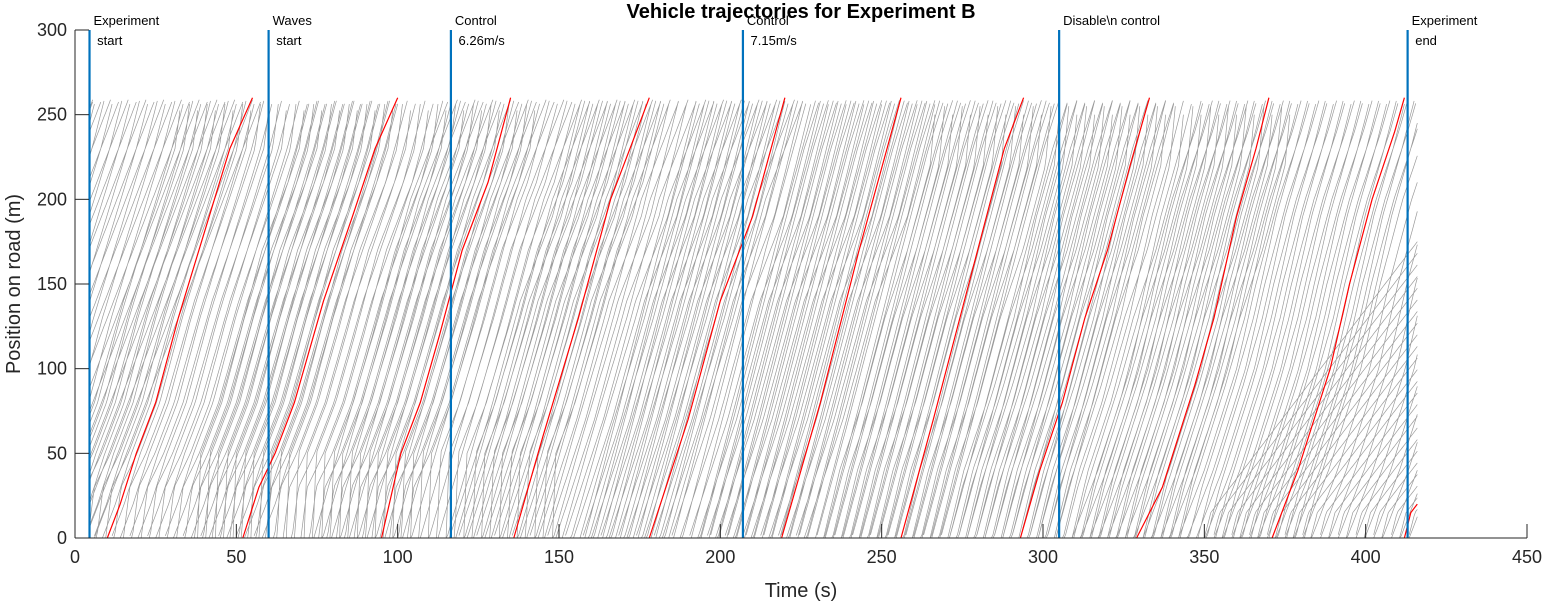 The height and width of the screenshot is (604, 1547). What do you see at coordinates (1043, 557) in the screenshot?
I see `x-tick-label: 300` at bounding box center [1043, 557].